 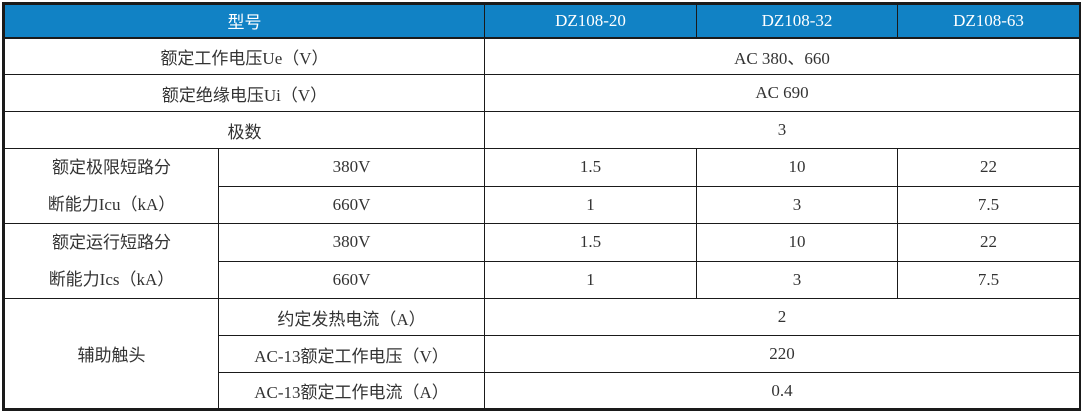 I want to click on value-ics-380v-dz108-63: 22, so click(x=989, y=242).